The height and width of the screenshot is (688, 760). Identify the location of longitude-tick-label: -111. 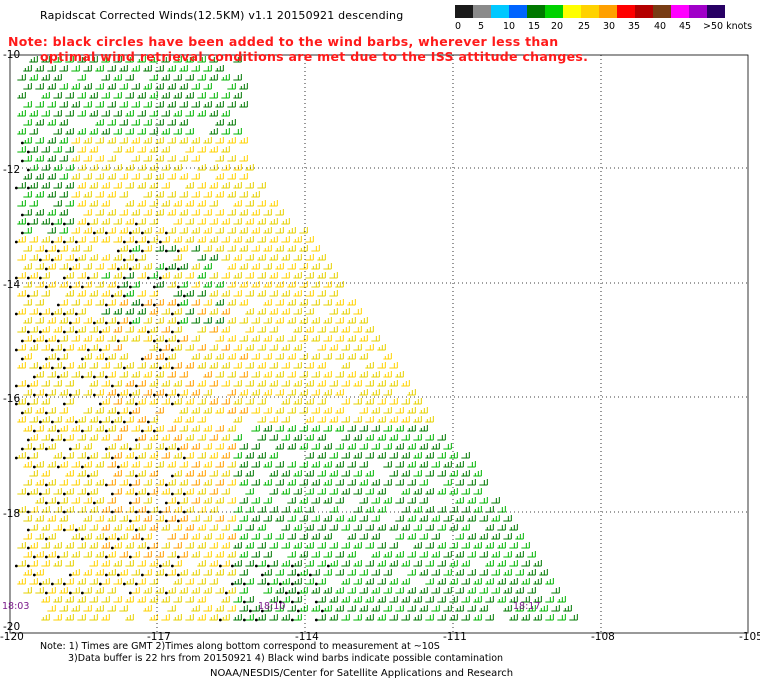
(455, 637).